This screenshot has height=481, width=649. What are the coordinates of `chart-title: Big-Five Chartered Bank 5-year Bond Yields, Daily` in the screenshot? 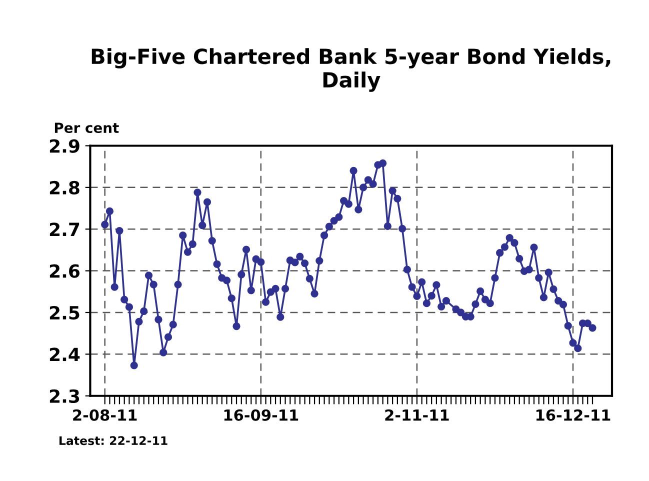 It's located at (351, 70).